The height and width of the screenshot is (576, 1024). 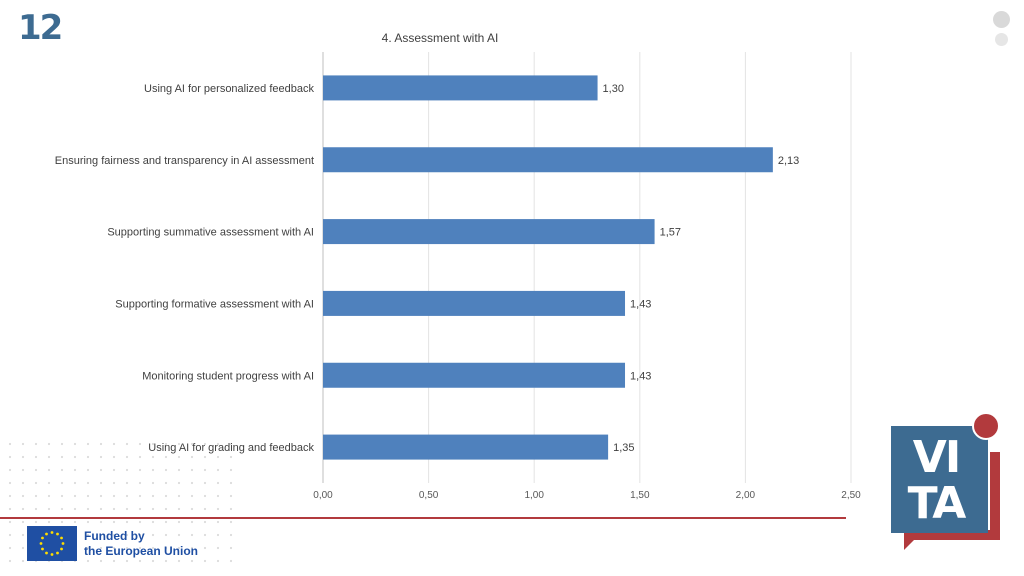 What do you see at coordinates (623, 448) in the screenshot?
I see `data-label: 1,35` at bounding box center [623, 448].